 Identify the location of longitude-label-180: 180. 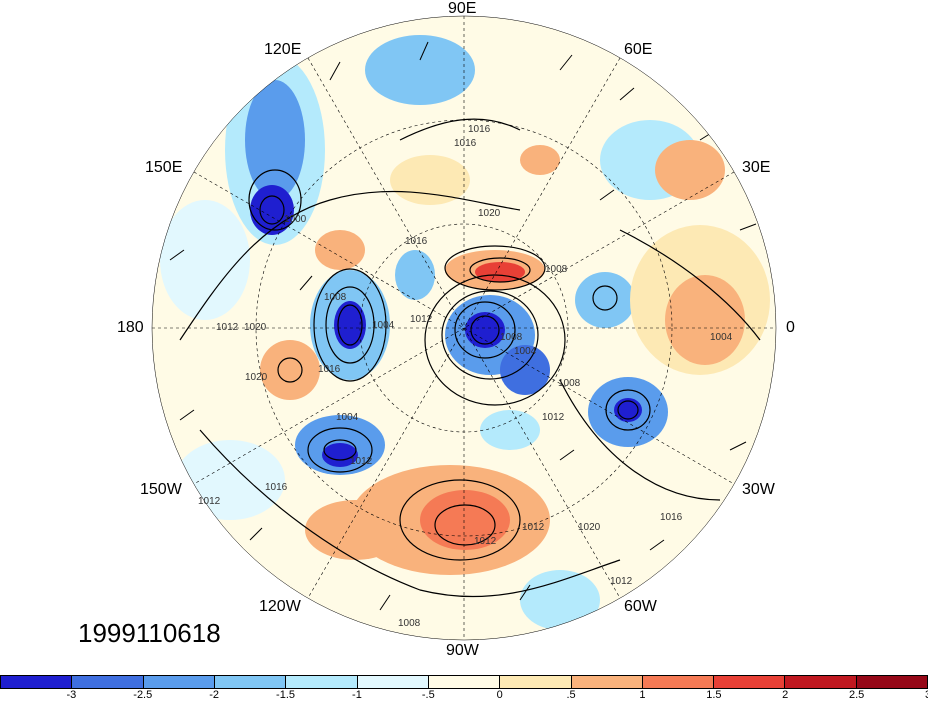
(130, 327).